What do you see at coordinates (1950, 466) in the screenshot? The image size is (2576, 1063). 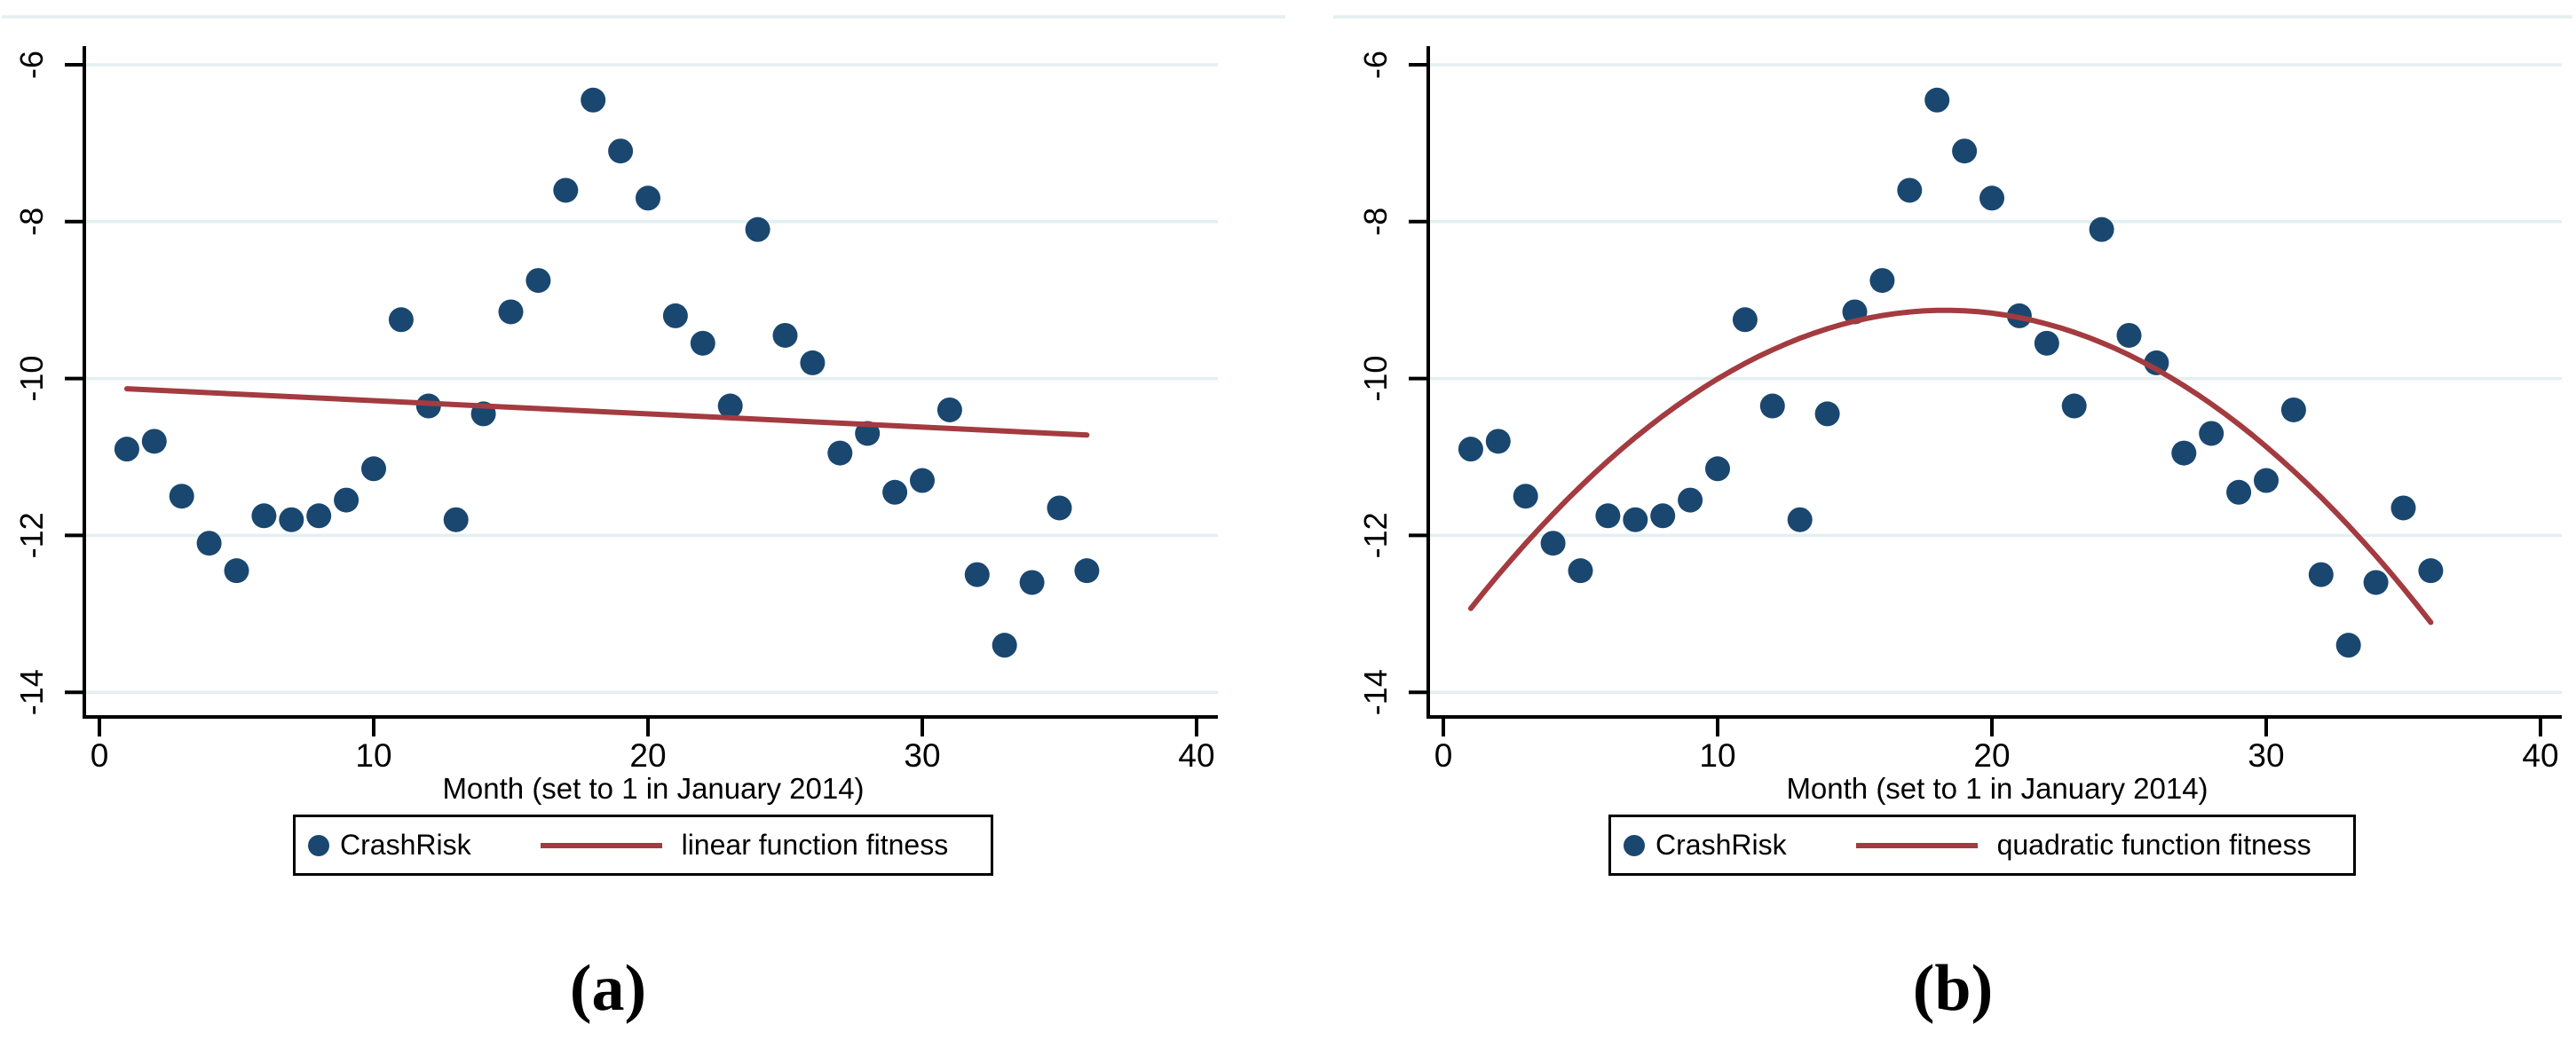 I see `quadratic-fit-curve` at bounding box center [1950, 466].